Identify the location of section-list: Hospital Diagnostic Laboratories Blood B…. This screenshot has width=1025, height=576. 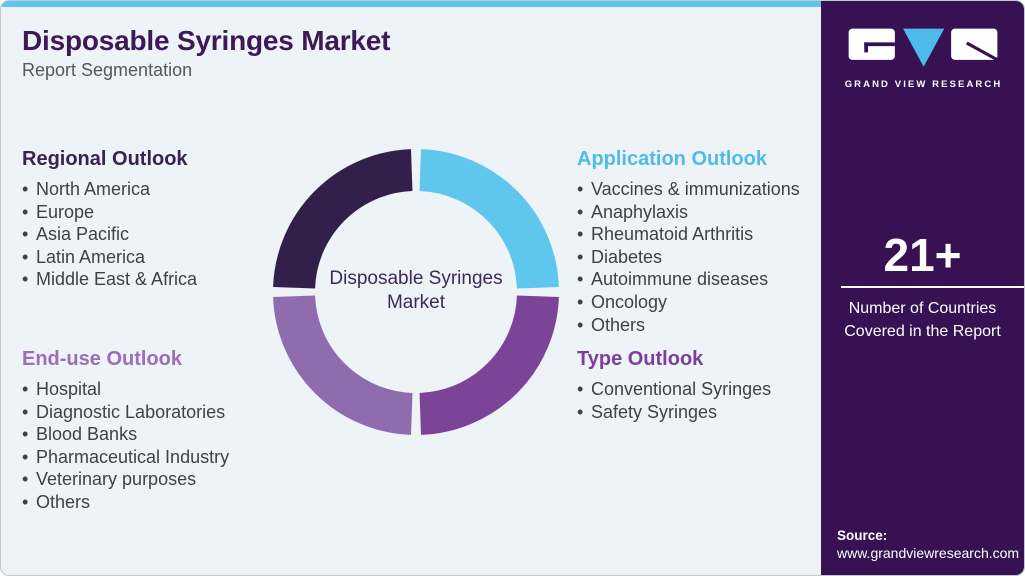
(152, 446).